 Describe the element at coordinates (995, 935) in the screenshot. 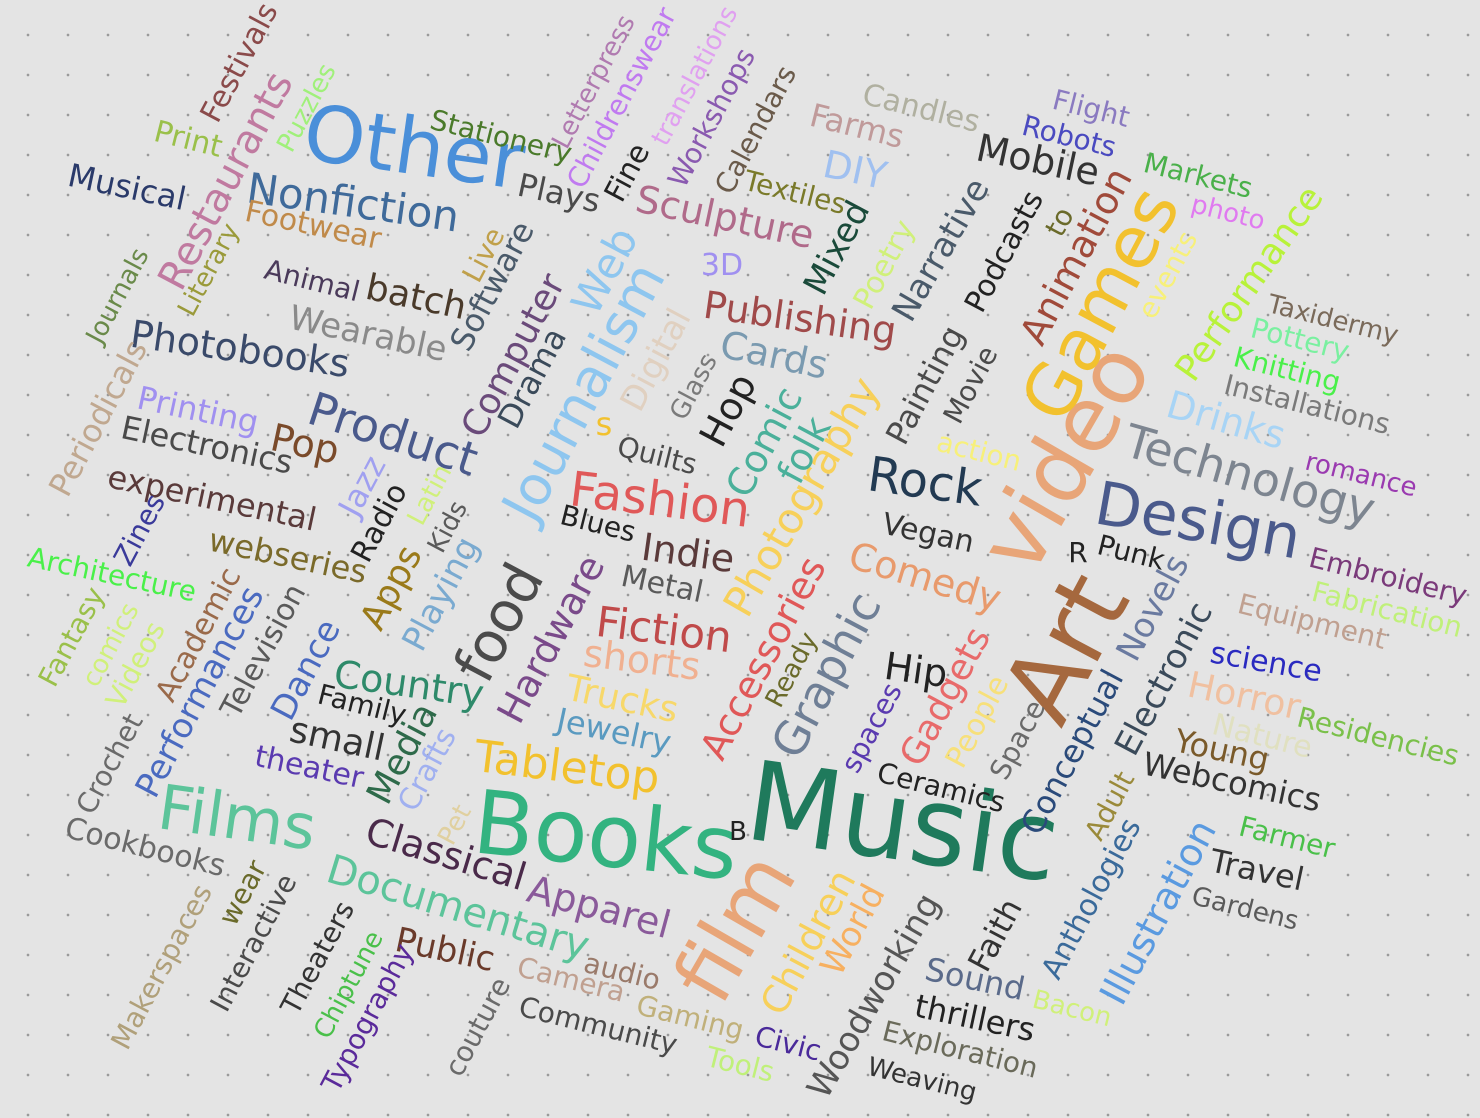

I see `word-faith: Faith` at that location.